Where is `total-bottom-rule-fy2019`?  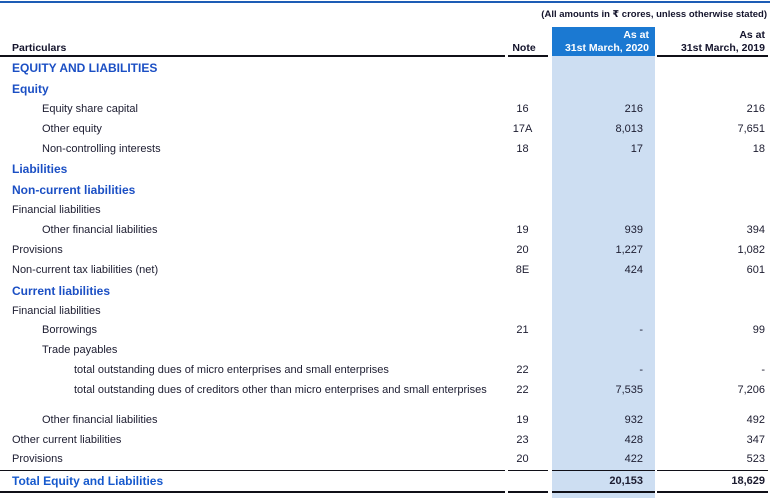
total-bottom-rule-fy2019 is located at coordinates (712, 491).